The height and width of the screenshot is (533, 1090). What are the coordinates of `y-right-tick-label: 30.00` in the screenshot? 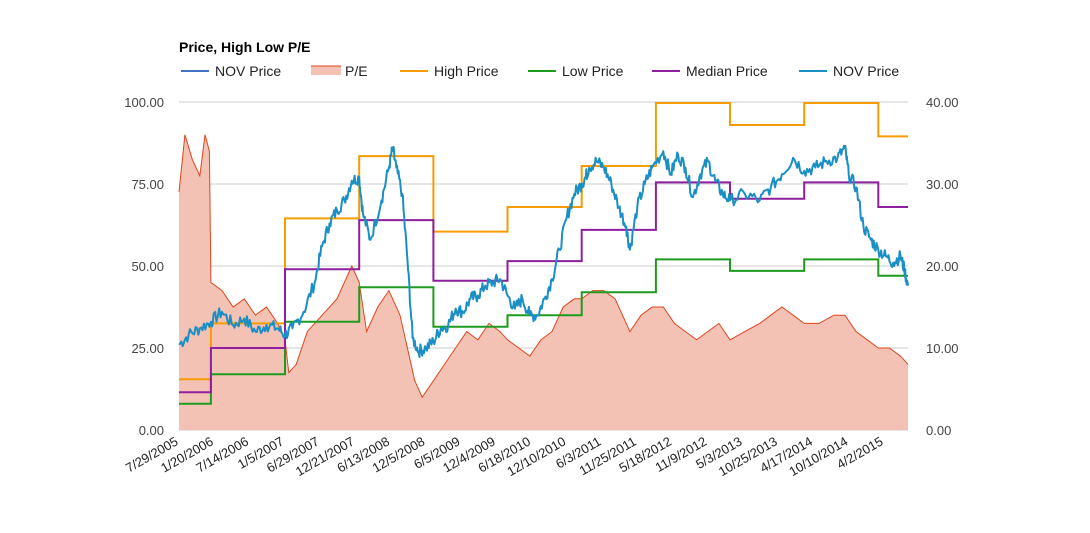 It's located at (942, 184).